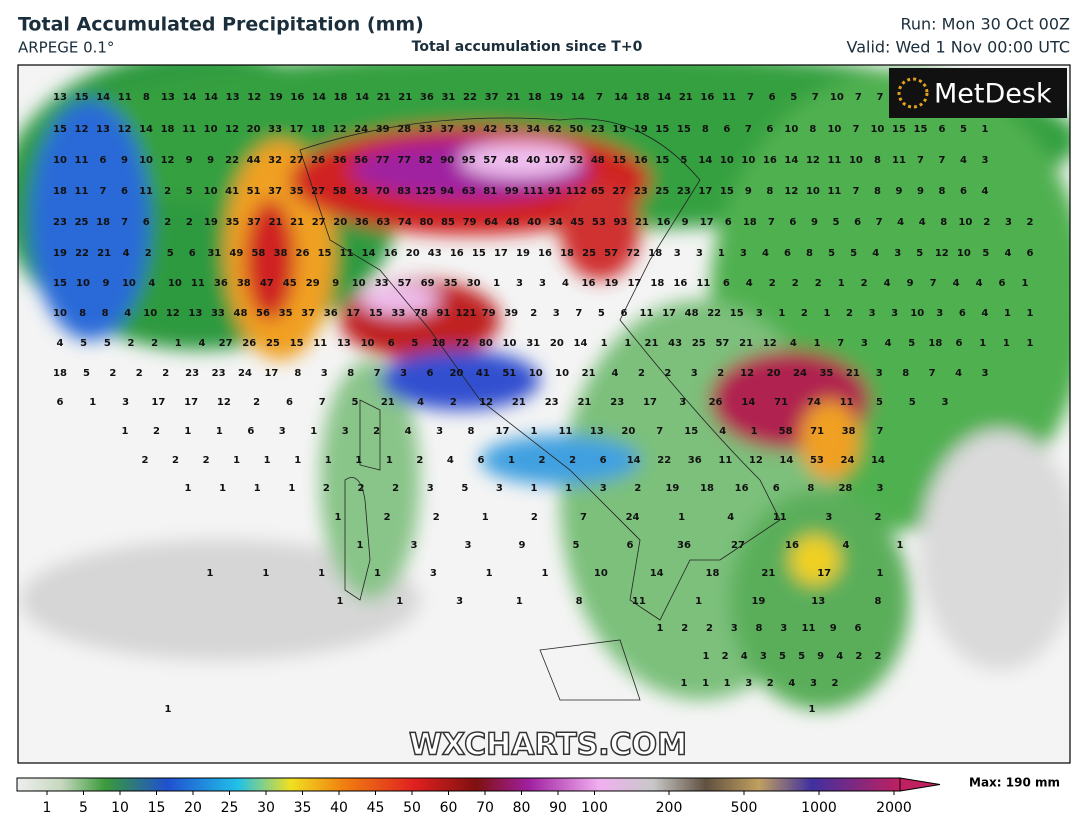 The width and height of the screenshot is (1088, 835). Describe the element at coordinates (594, 808) in the screenshot. I see `colorbar-tick-label: 100` at that location.